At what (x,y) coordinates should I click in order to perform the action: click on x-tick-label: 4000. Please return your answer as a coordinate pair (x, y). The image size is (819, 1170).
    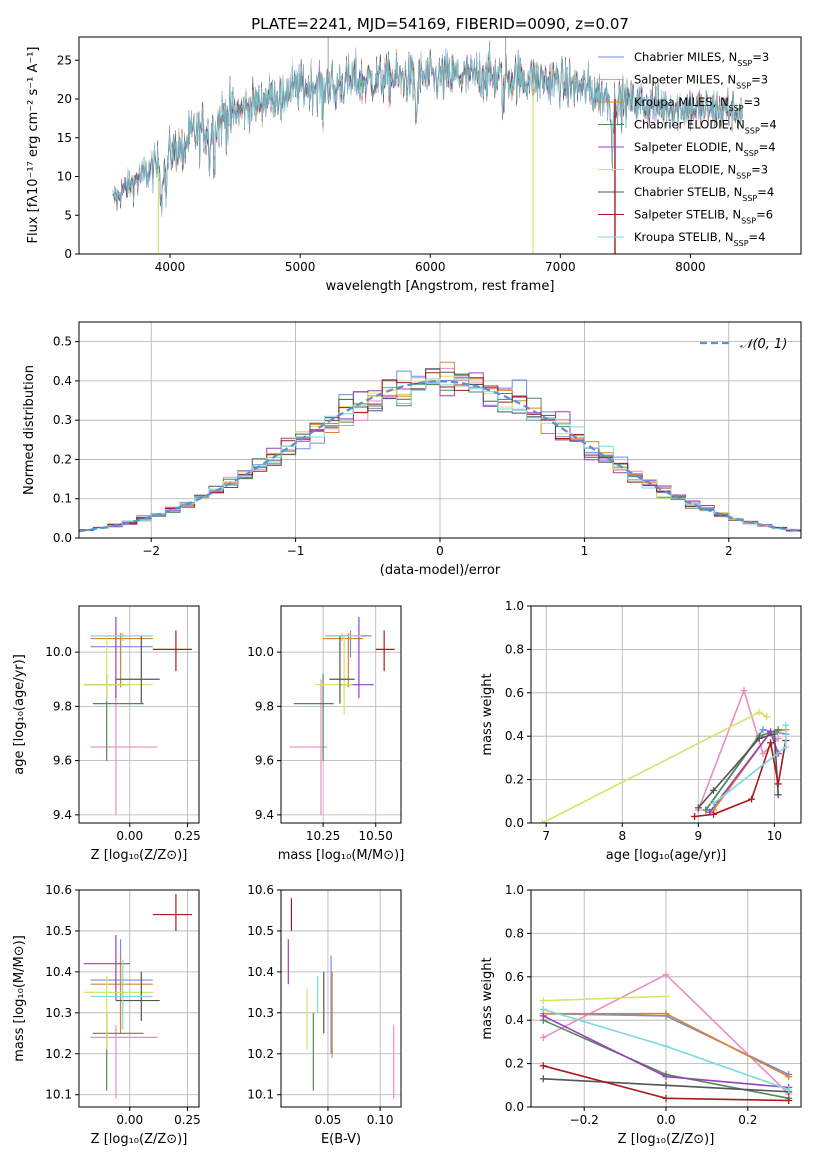
    Looking at the image, I should click on (170, 267).